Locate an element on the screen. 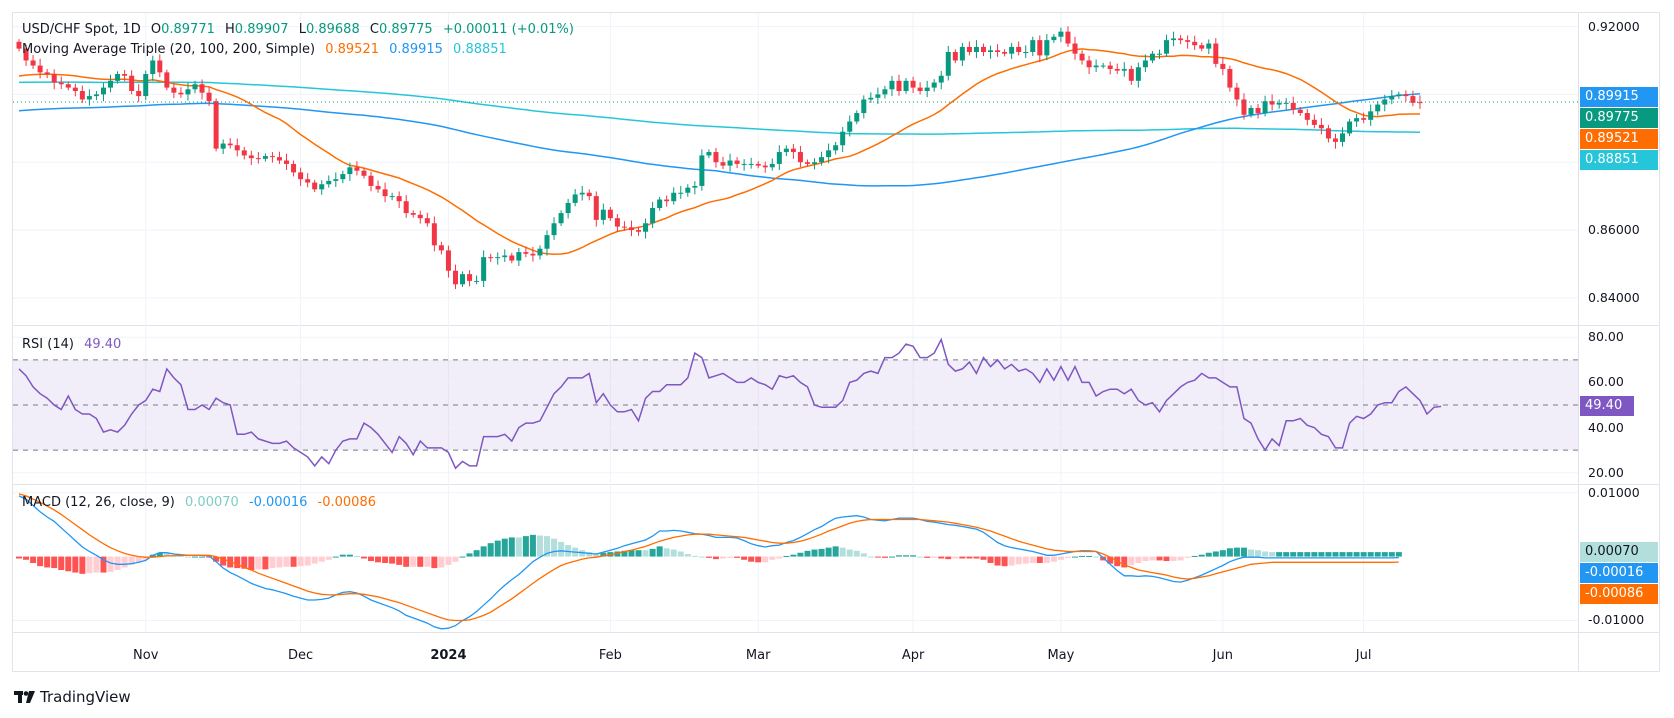  tradingview-brand: TradingView is located at coordinates (72, 697).